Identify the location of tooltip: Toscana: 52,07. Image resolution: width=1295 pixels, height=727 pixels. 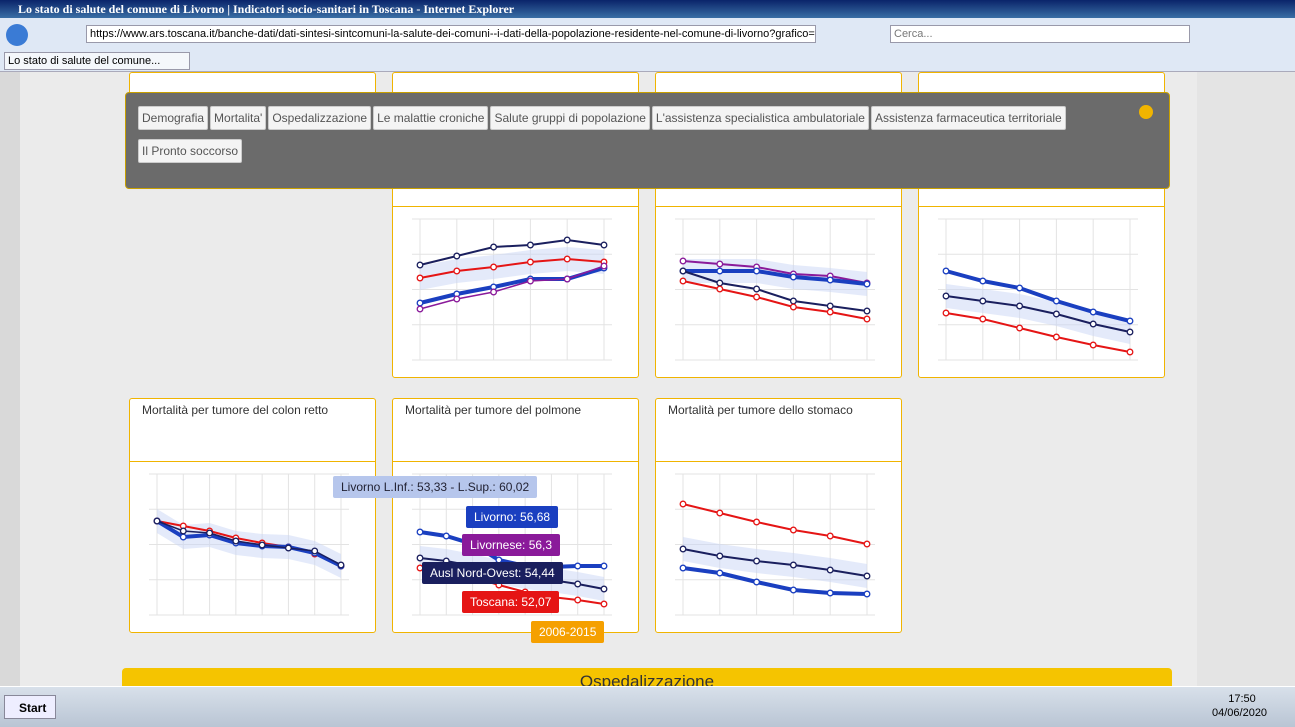
(511, 602).